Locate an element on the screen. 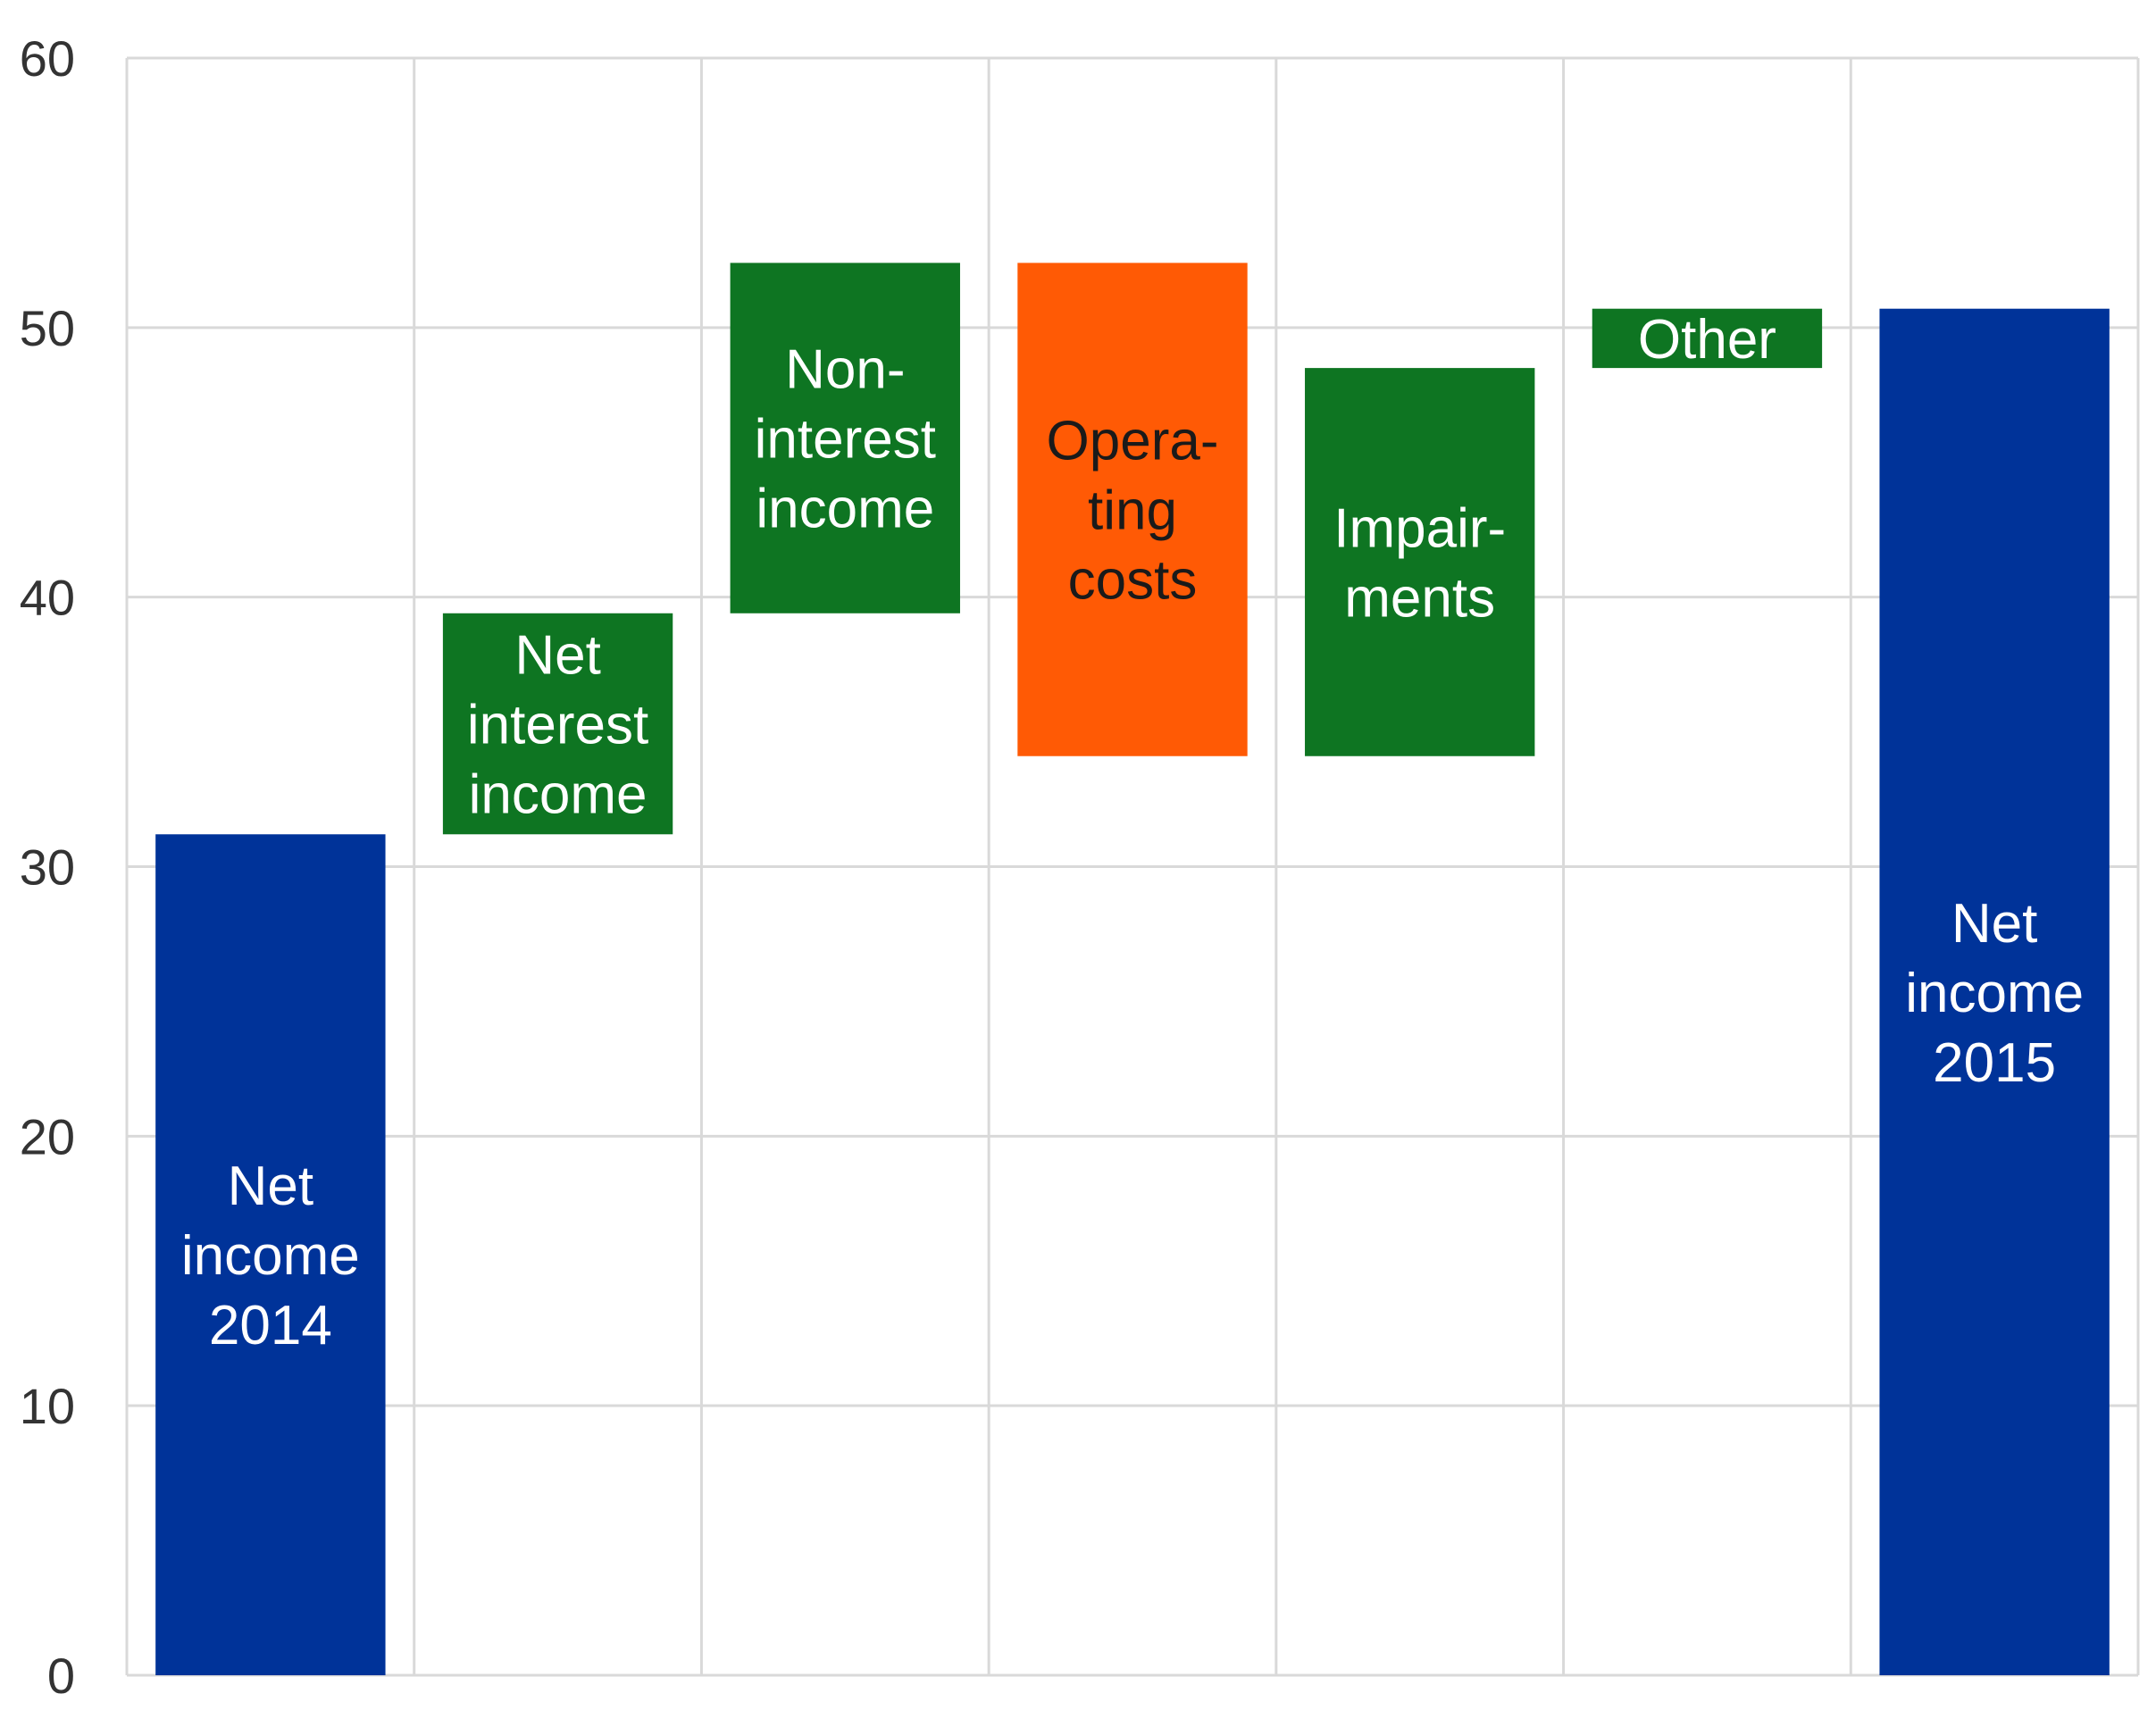  bar-label: costs is located at coordinates (1133, 581).